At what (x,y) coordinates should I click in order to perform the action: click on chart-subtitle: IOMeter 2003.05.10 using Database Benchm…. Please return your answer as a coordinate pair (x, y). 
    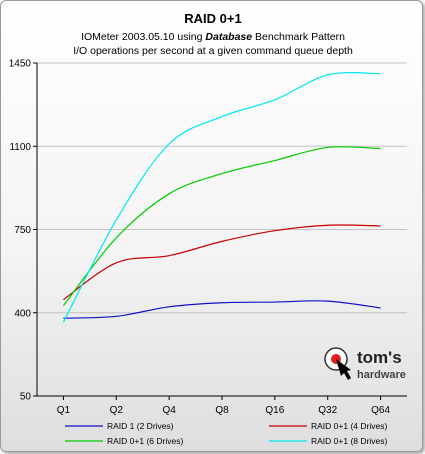
    Looking at the image, I should click on (213, 37).